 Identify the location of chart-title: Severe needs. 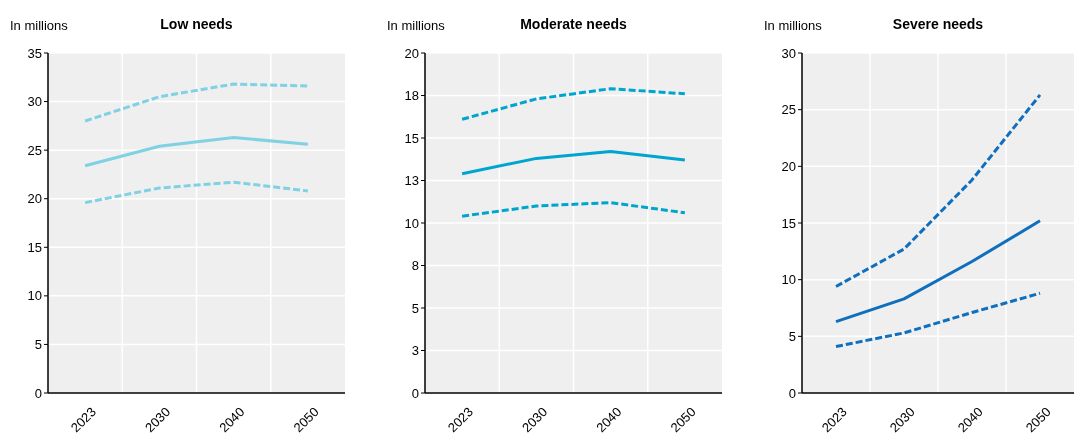
(938, 24).